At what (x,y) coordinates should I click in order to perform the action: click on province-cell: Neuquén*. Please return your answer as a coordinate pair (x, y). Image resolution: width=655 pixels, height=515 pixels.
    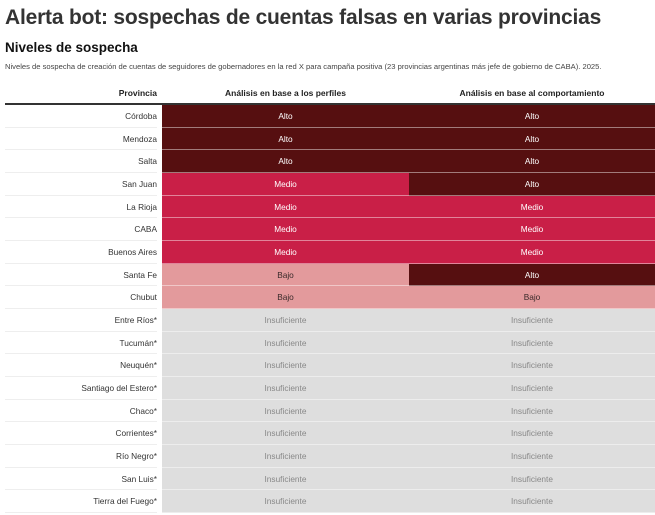
    Looking at the image, I should click on (81, 365).